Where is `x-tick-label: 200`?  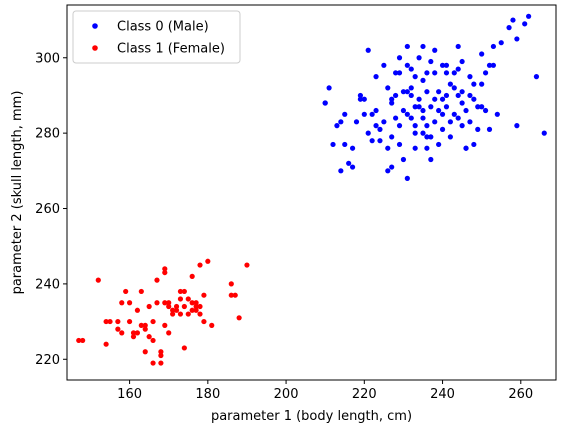
x-tick-label: 200 is located at coordinates (286, 394).